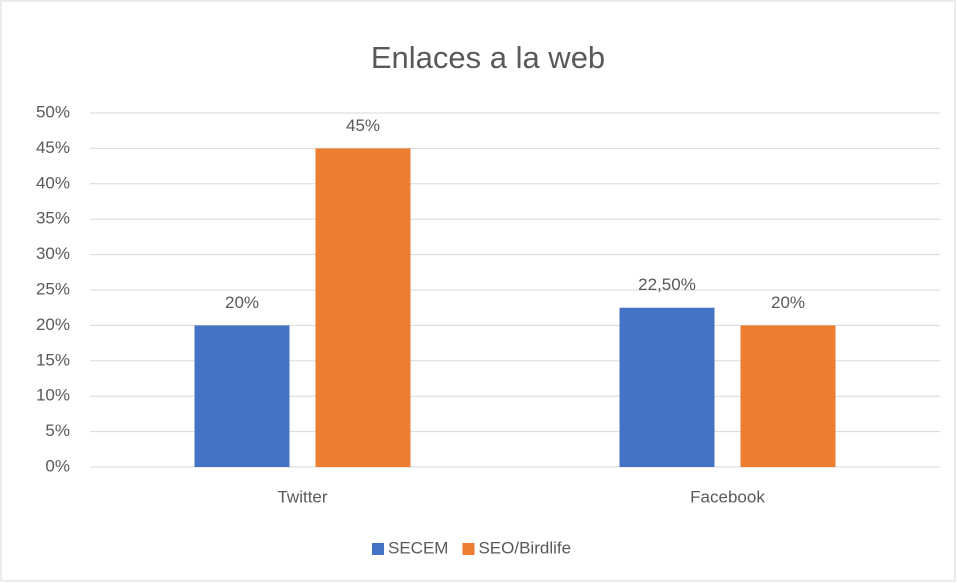 The width and height of the screenshot is (957, 583). I want to click on value-label: 45%, so click(363, 125).